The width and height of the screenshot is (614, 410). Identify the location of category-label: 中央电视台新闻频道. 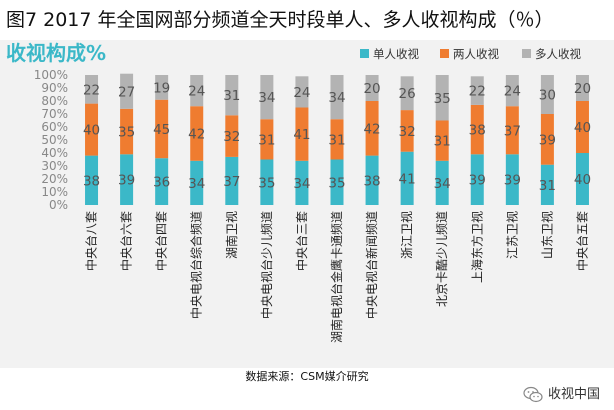
(371, 265).